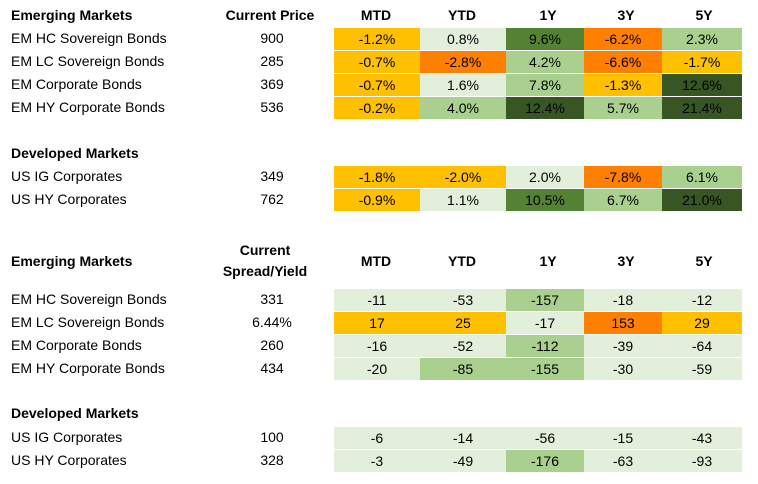 The height and width of the screenshot is (484, 758). What do you see at coordinates (377, 200) in the screenshot?
I see `cell-mtd: -0.9%` at bounding box center [377, 200].